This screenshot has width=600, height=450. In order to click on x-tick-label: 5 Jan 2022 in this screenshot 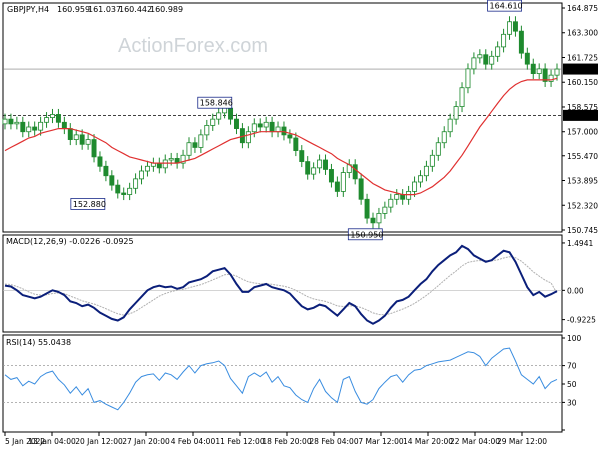, I will do `click(25, 441)`.